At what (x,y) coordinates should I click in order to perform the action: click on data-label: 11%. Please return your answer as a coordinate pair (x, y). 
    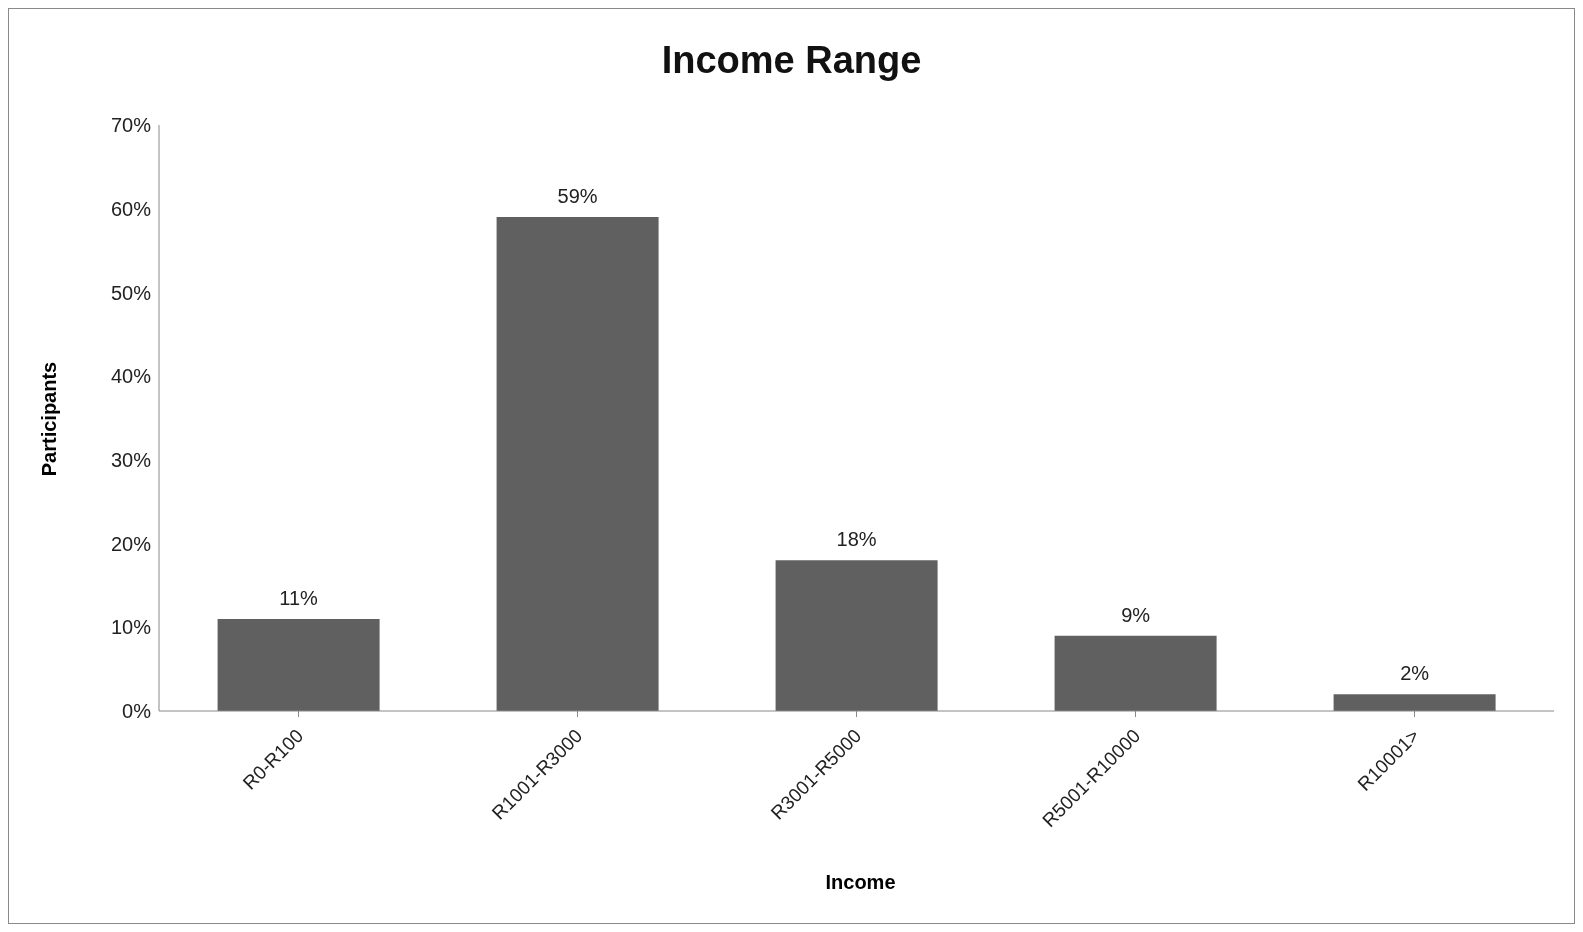
    Looking at the image, I should click on (299, 597).